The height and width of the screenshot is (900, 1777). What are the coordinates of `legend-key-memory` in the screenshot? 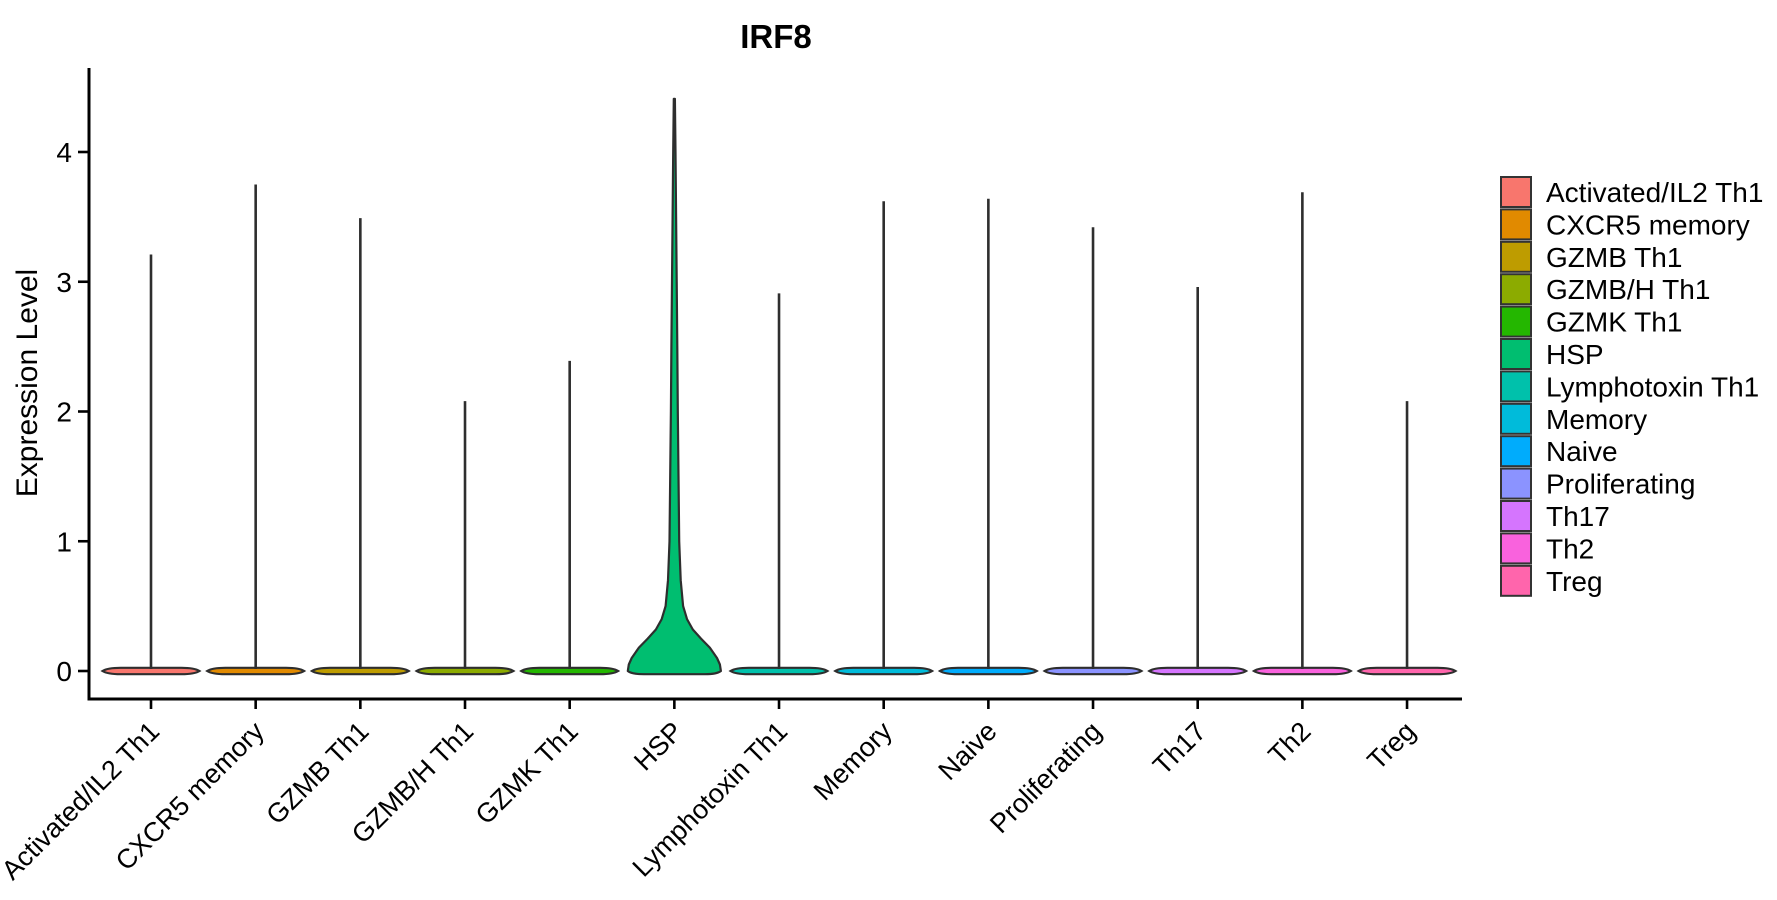 It's located at (1516, 418).